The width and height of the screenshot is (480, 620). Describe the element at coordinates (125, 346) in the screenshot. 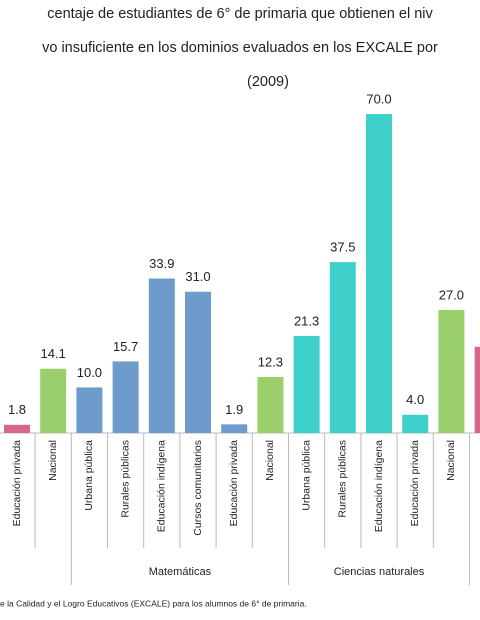

I see `value-label: 15.7` at that location.